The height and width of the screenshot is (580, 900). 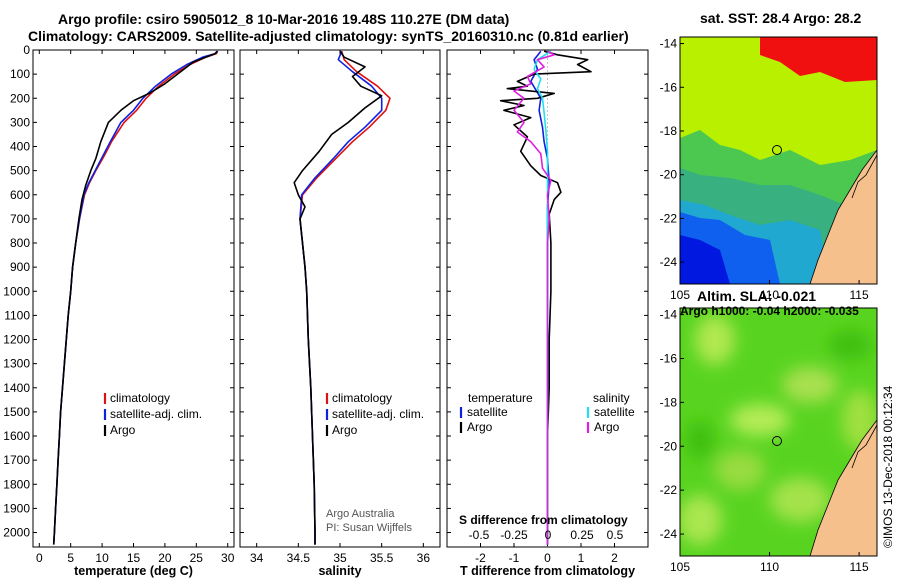 What do you see at coordinates (769, 311) in the screenshot?
I see `sla-subtitle: Argo h1000: -0.04 h2000: -0.035` at bounding box center [769, 311].